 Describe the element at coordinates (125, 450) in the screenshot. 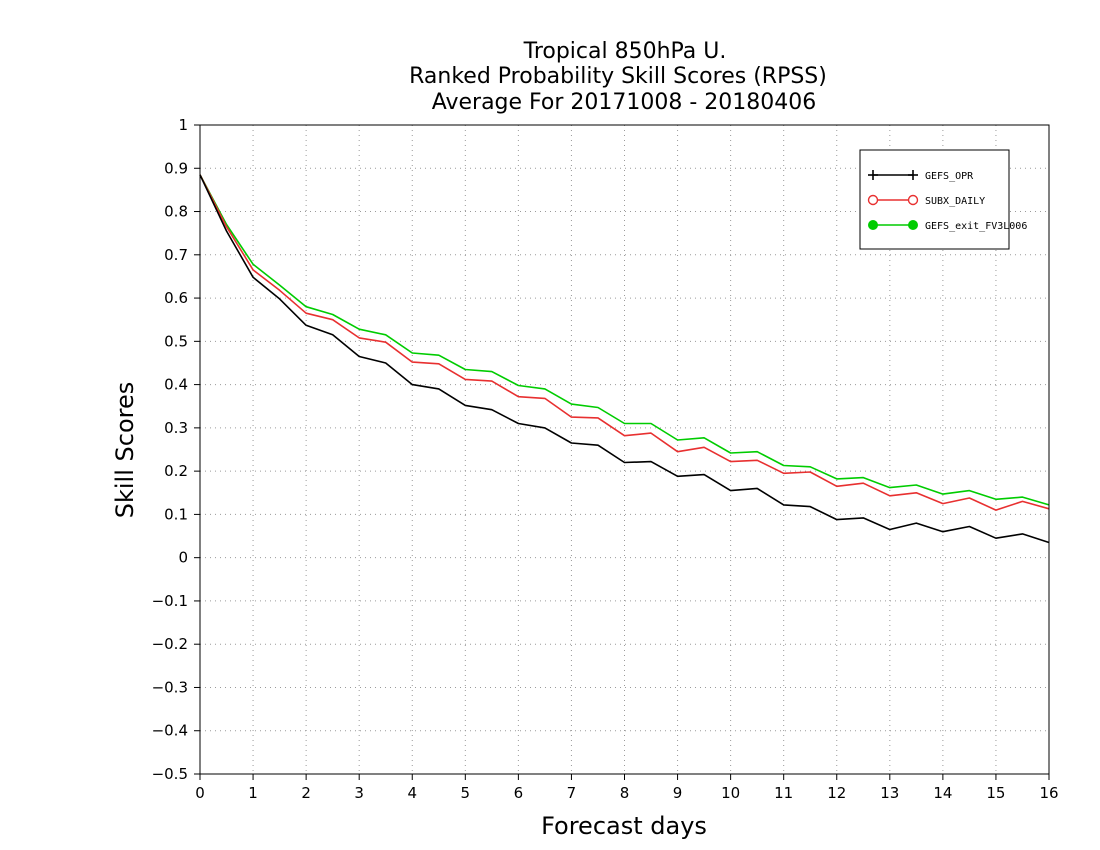

I see `y-axis-title: Skill Scores` at that location.